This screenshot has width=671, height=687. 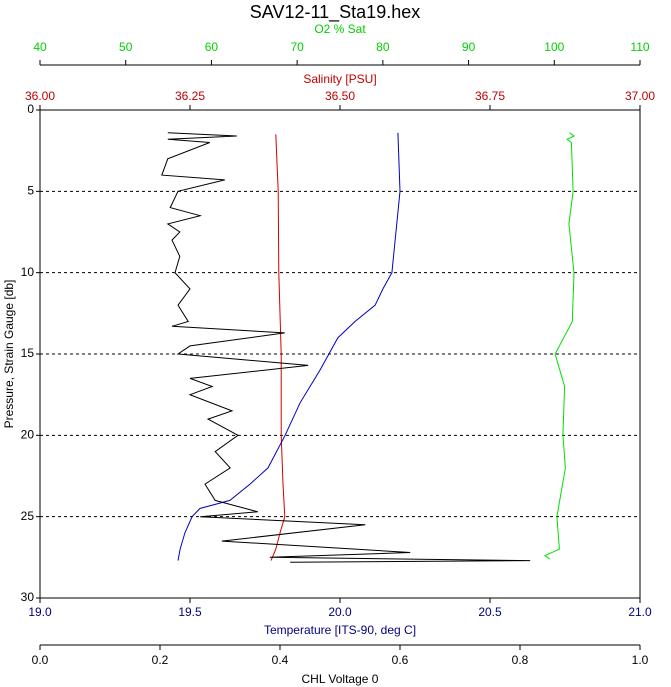 I want to click on x-tick-label: 36.75, so click(x=490, y=96).